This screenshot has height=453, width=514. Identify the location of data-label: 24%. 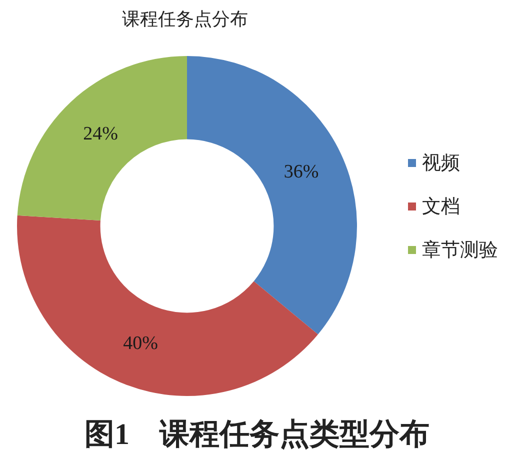
(100, 133).